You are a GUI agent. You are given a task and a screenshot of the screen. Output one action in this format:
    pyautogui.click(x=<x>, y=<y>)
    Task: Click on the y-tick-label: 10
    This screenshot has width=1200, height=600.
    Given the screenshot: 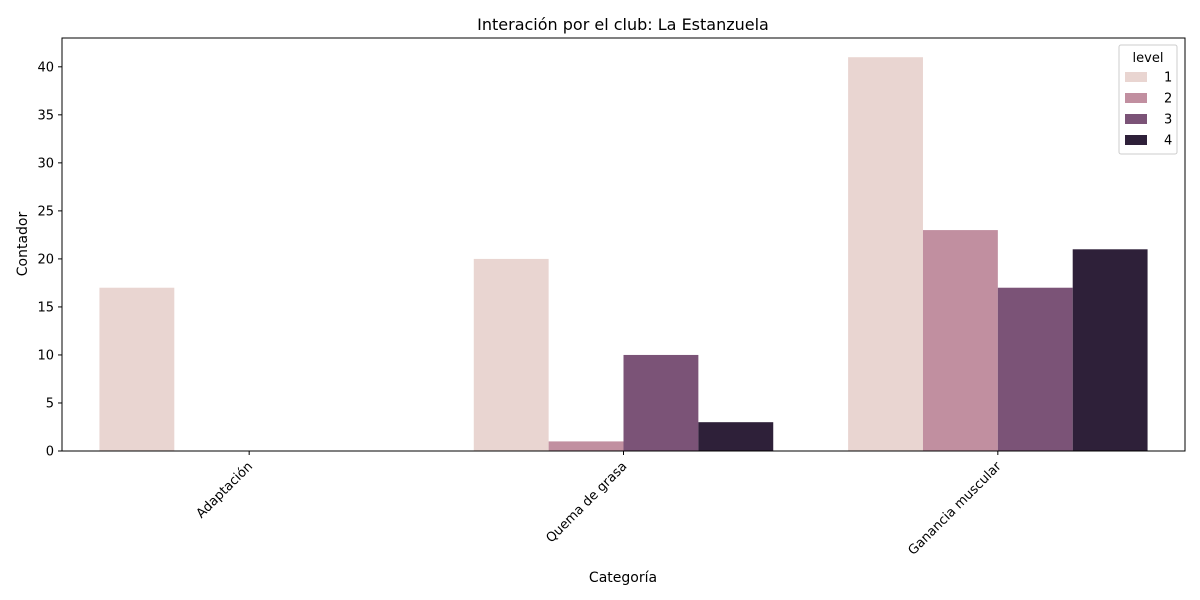 What is the action you would take?
    pyautogui.click(x=45, y=355)
    